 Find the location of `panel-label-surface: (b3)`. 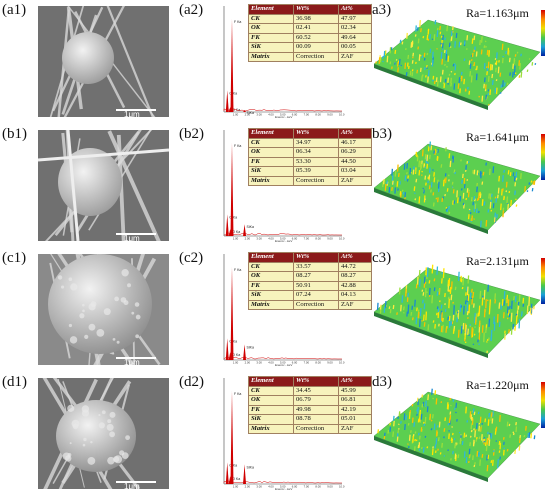

panel-label-surface: (b3) is located at coordinates (379, 134).